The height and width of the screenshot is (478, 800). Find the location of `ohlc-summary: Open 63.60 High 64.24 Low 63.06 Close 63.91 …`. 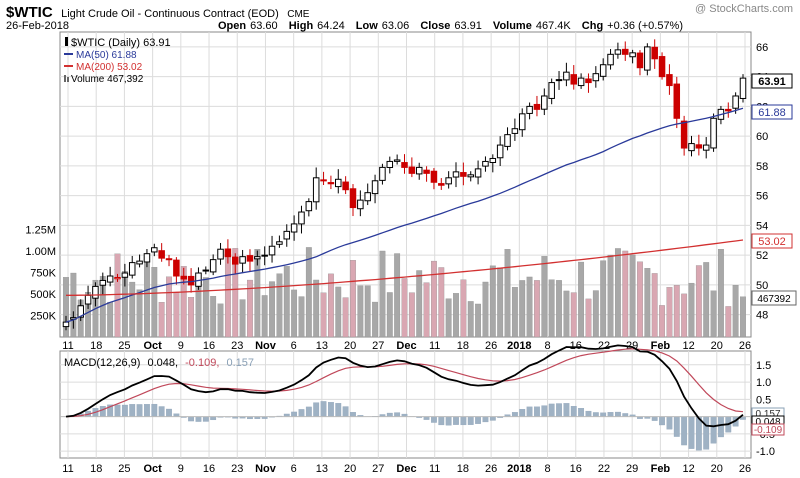

ohlc-summary: Open 63.60 High 64.24 Low 63.06 Close 63.91 … is located at coordinates (450, 26).